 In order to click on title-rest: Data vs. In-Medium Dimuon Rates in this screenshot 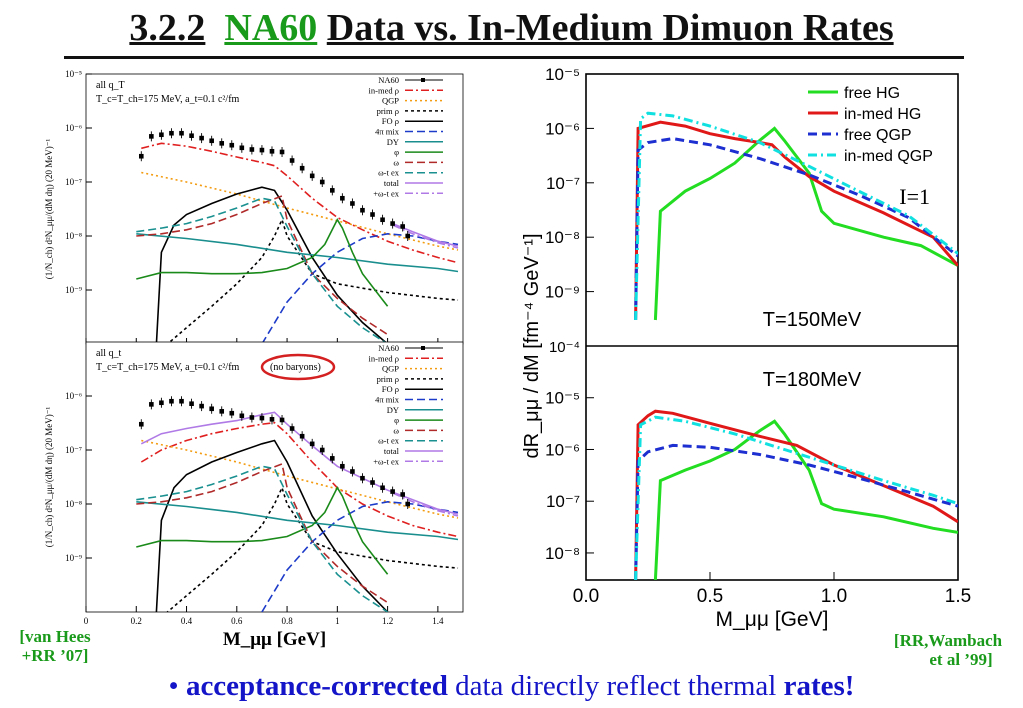, I will do `click(610, 28)`.